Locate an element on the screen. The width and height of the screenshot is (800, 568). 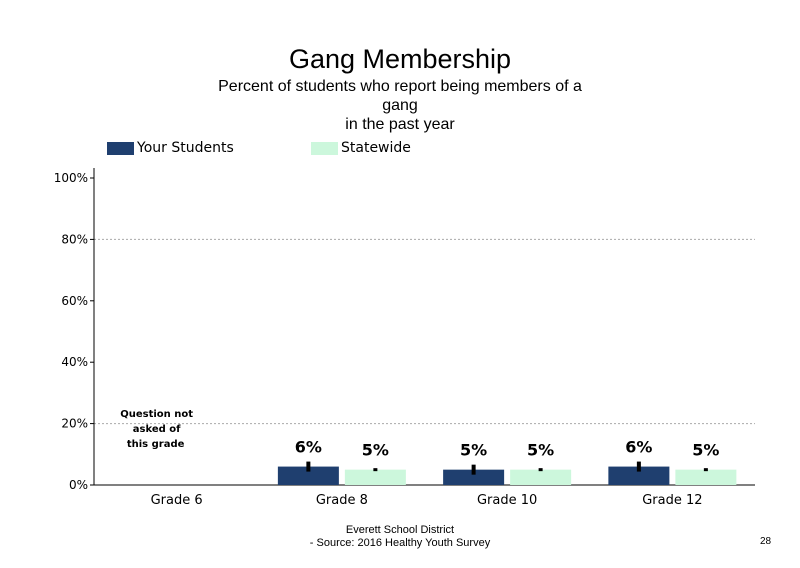
legend-item-statewide: Statewide is located at coordinates (361, 148).